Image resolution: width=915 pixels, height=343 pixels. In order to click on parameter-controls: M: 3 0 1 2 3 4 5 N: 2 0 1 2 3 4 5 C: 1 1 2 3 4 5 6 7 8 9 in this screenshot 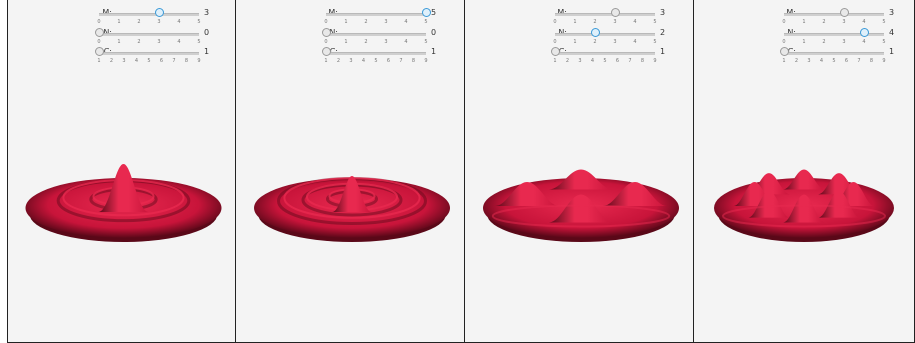, I will do `click(579, 32)`.